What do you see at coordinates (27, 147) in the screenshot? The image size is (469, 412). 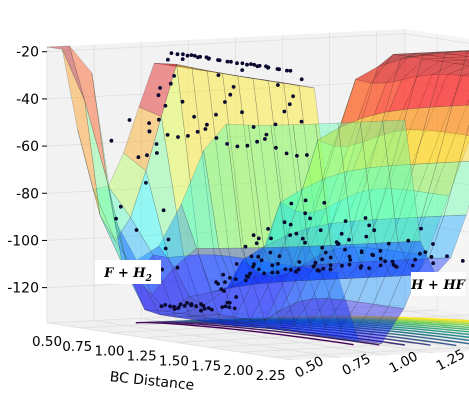 I see `z-tick-label: -60` at bounding box center [27, 147].